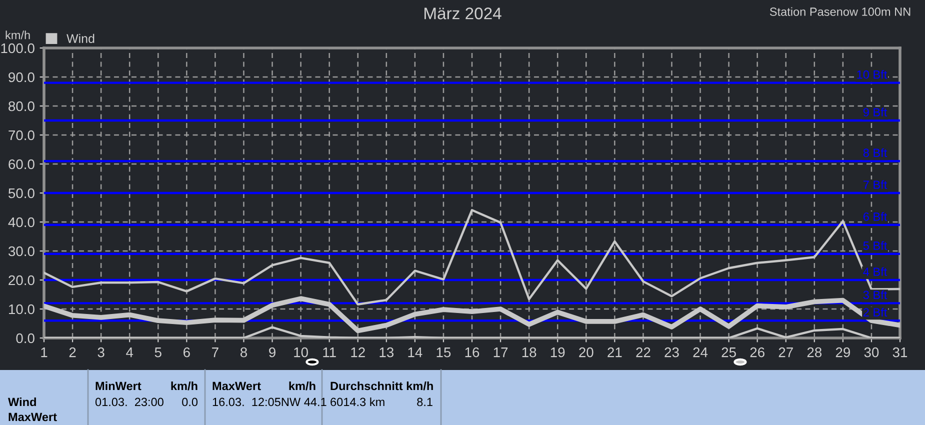  Describe the element at coordinates (243, 352) in the screenshot. I see `x-tick-label: 8` at that location.